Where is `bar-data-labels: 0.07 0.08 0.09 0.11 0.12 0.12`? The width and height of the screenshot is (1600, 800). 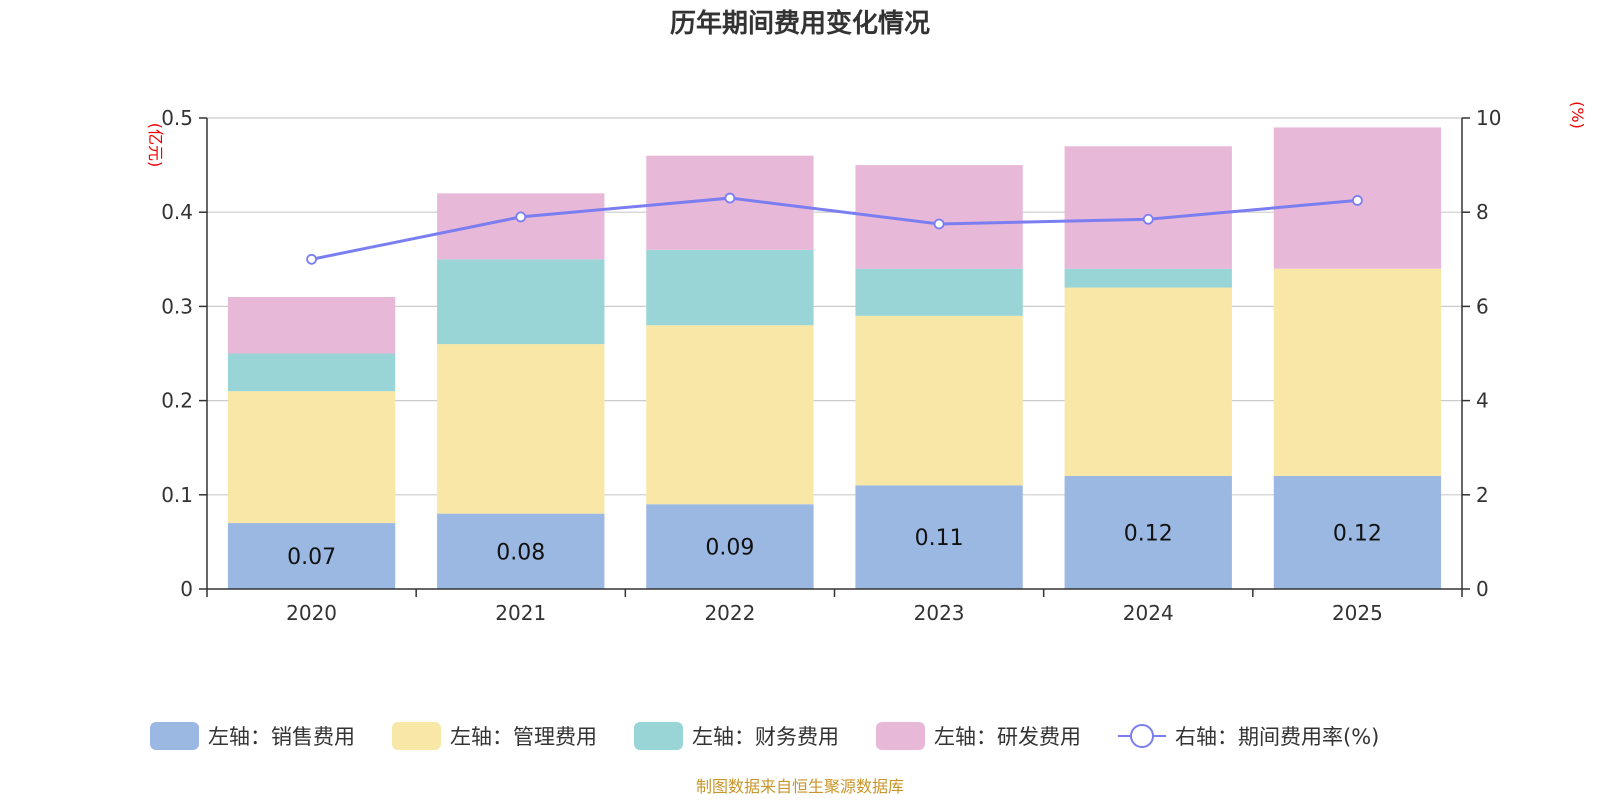
bar-data-labels: 0.07 0.08 0.09 0.11 0.12 0.12 is located at coordinates (834, 545).